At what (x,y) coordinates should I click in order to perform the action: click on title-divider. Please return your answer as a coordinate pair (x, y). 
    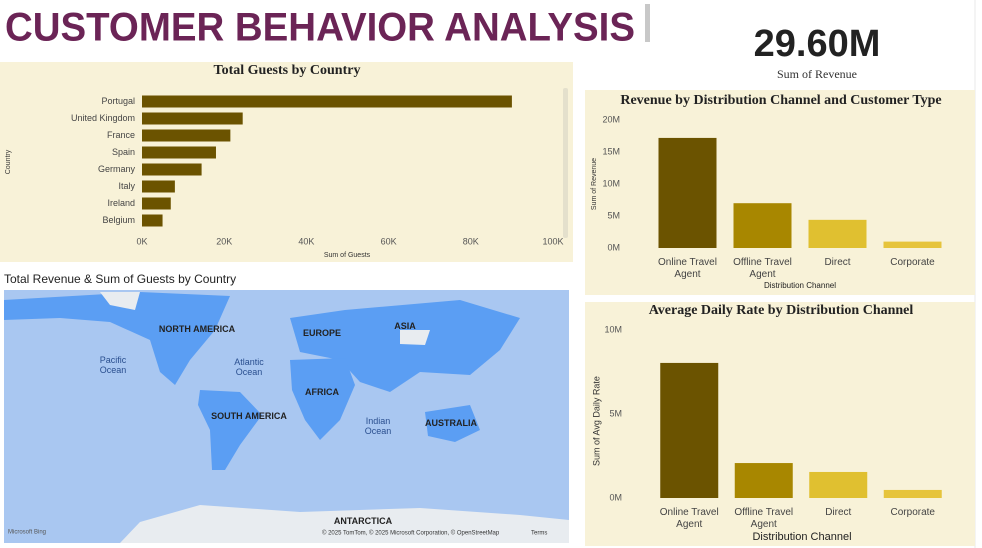
    Looking at the image, I should click on (647, 23).